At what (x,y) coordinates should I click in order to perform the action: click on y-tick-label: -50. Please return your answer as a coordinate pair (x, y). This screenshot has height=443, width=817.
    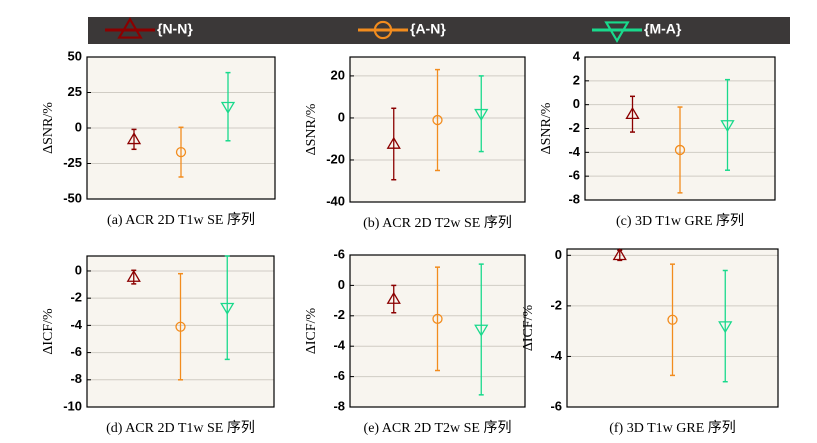
    Looking at the image, I should click on (72, 197).